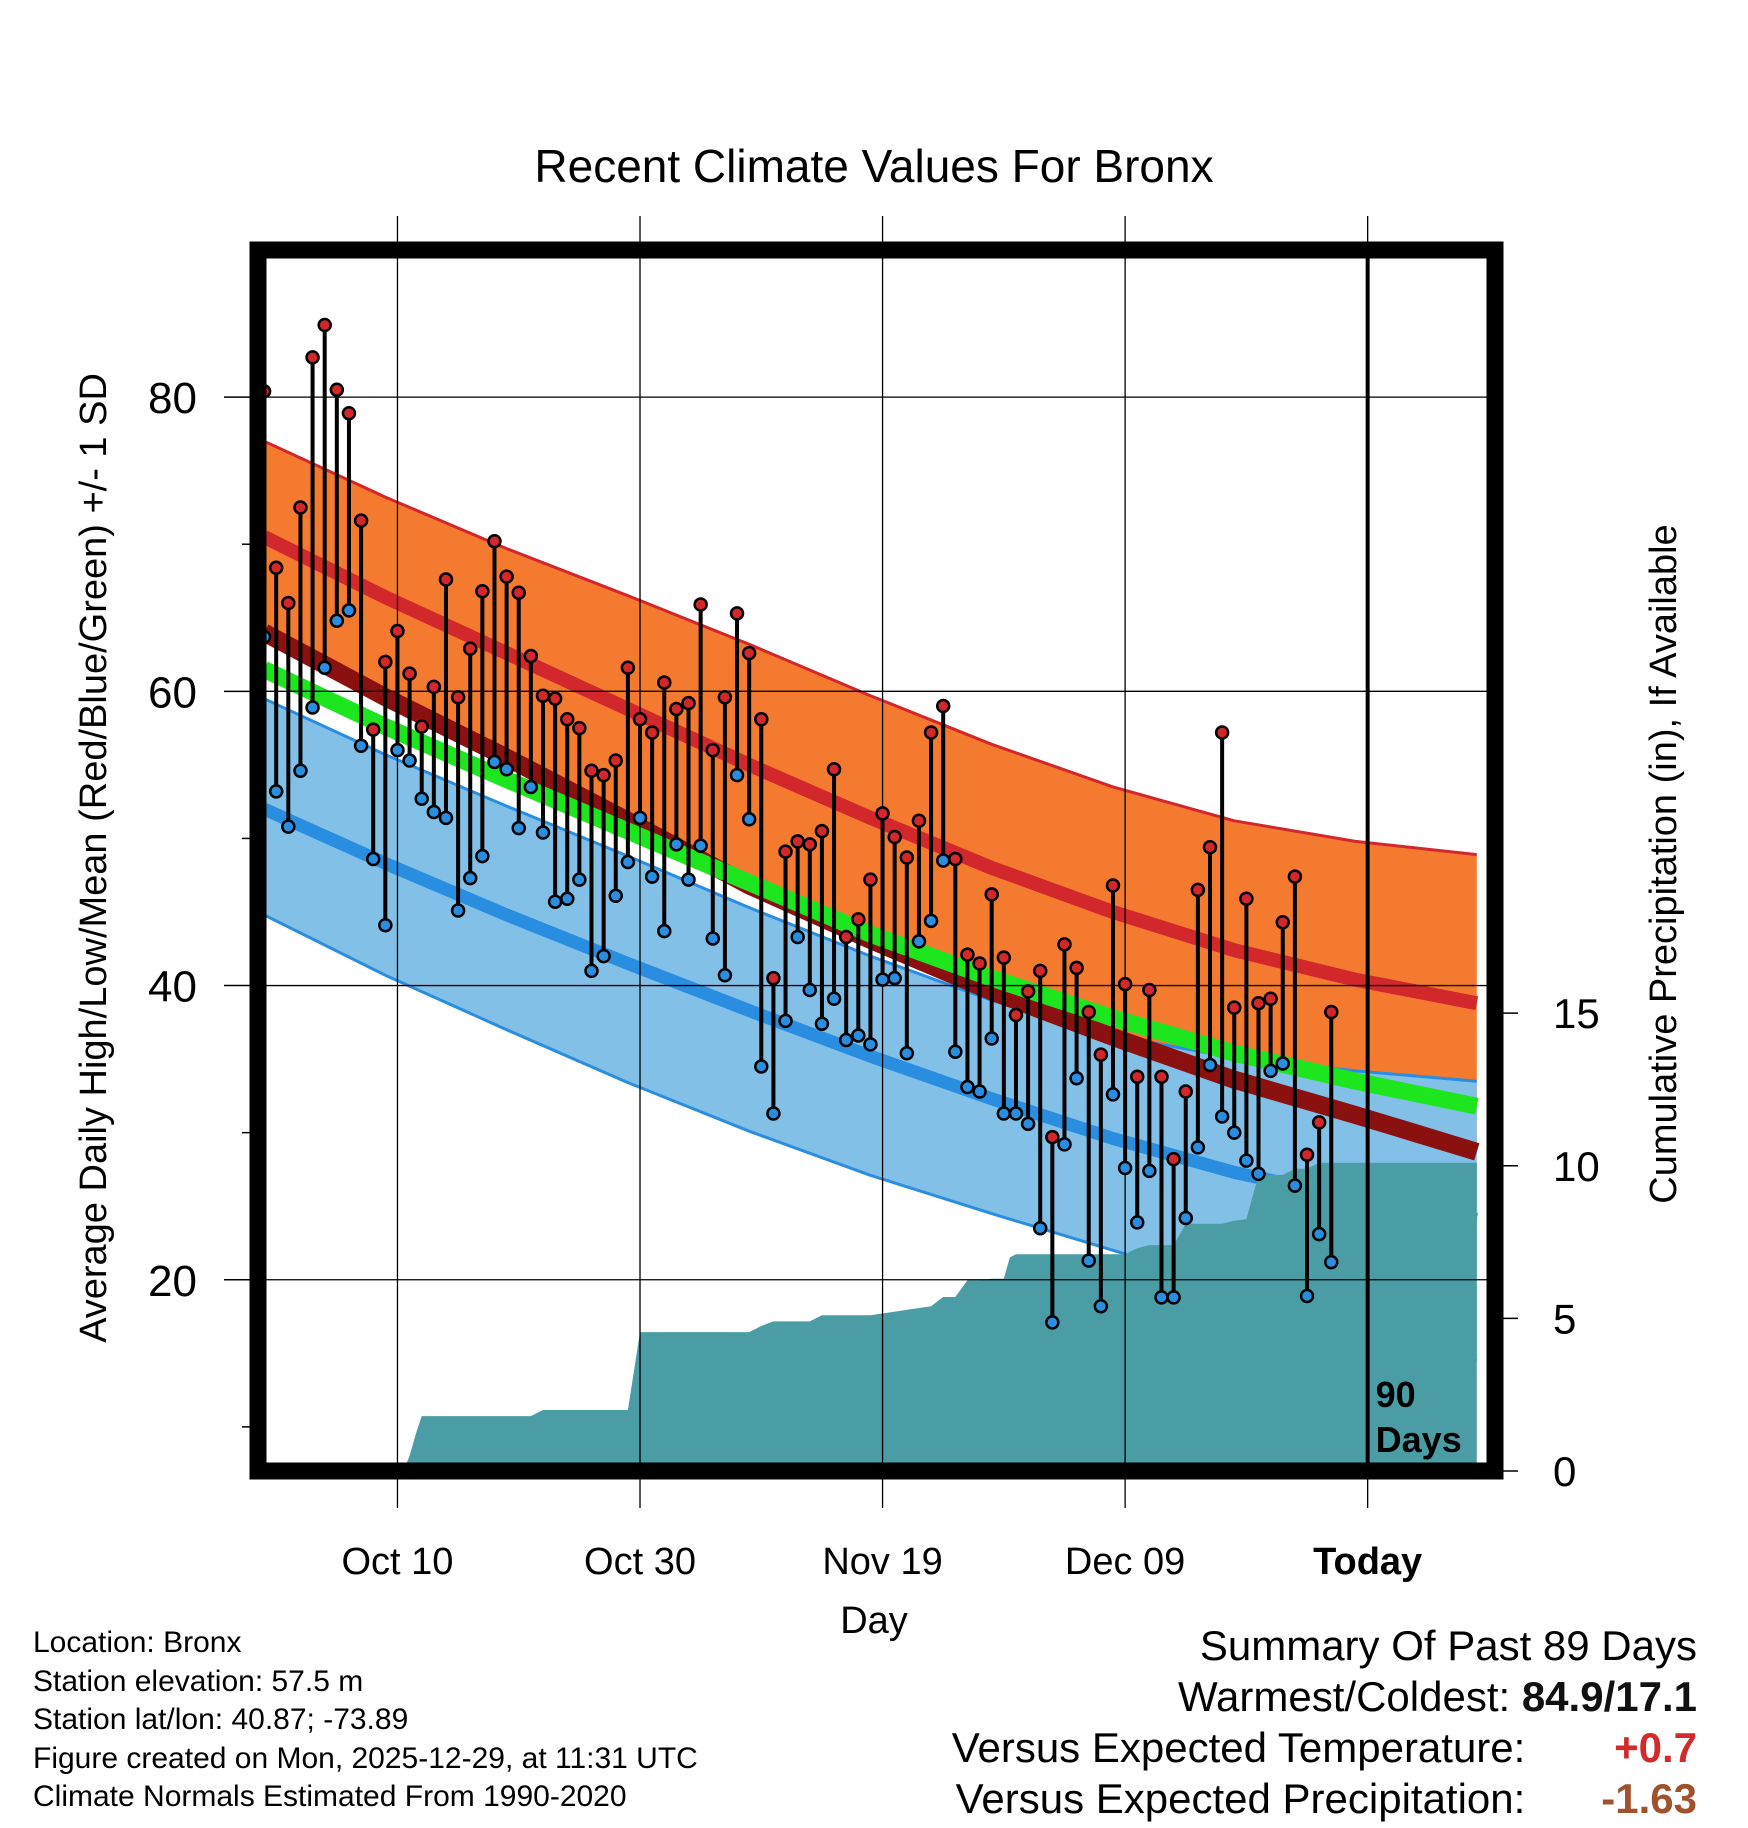  What do you see at coordinates (1396, 1394) in the screenshot?
I see `today-days-number: 90` at bounding box center [1396, 1394].